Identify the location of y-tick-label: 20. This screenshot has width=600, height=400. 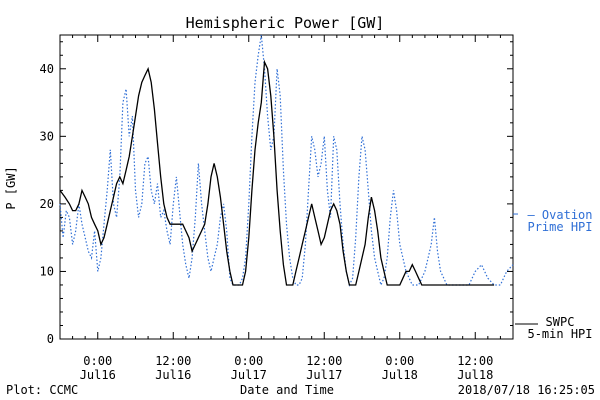
(47, 204).